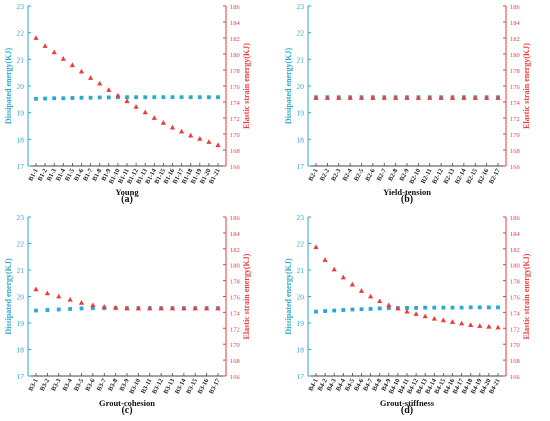  Describe the element at coordinates (407, 199) in the screenshot. I see `panel-caption: (b)` at that location.